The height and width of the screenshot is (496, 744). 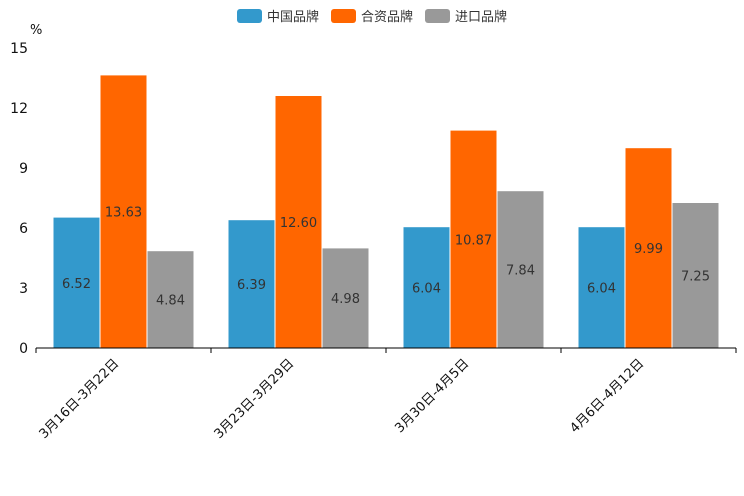 I want to click on bar-value-label: 4.98, so click(x=345, y=299).